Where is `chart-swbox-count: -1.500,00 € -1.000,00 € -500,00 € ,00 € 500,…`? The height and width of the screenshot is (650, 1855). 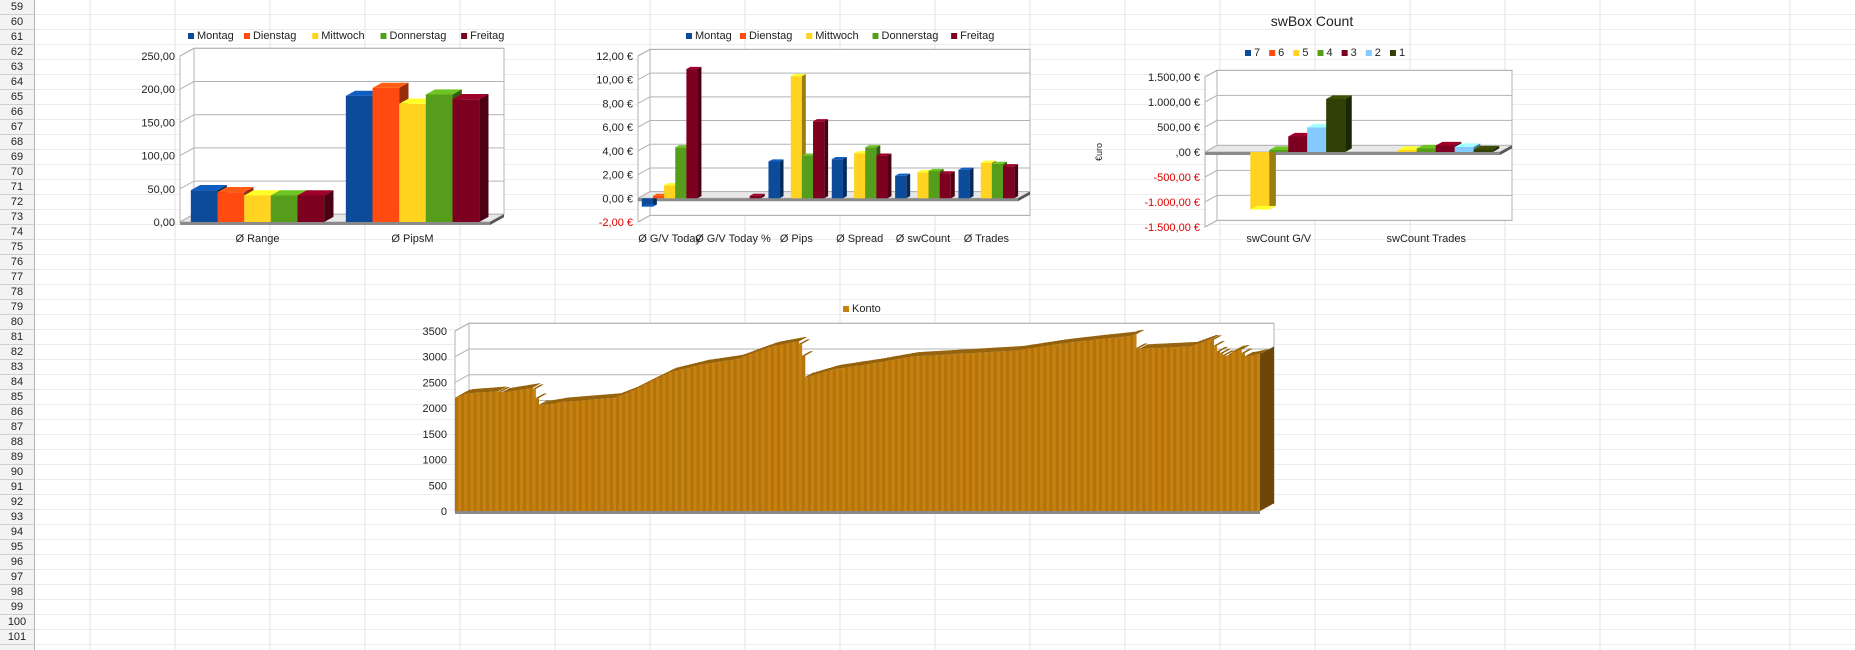 chart-swbox-count: -1.500,00 € -1.000,00 € -500,00 € ,00 € 500,… is located at coordinates (1310, 137).